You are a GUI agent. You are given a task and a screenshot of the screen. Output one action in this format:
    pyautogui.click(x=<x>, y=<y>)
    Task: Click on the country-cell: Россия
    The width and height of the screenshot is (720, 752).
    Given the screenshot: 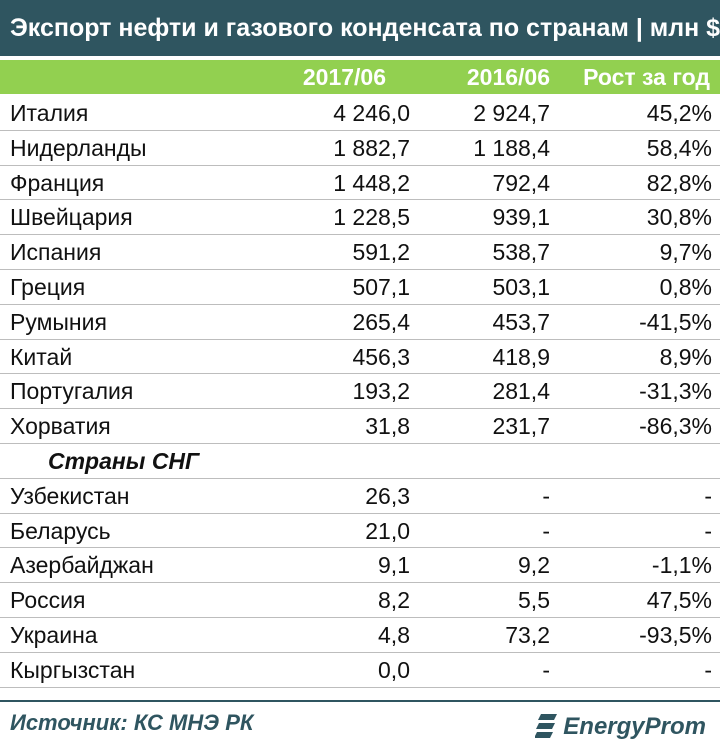 What is the action you would take?
    pyautogui.click(x=48, y=600)
    